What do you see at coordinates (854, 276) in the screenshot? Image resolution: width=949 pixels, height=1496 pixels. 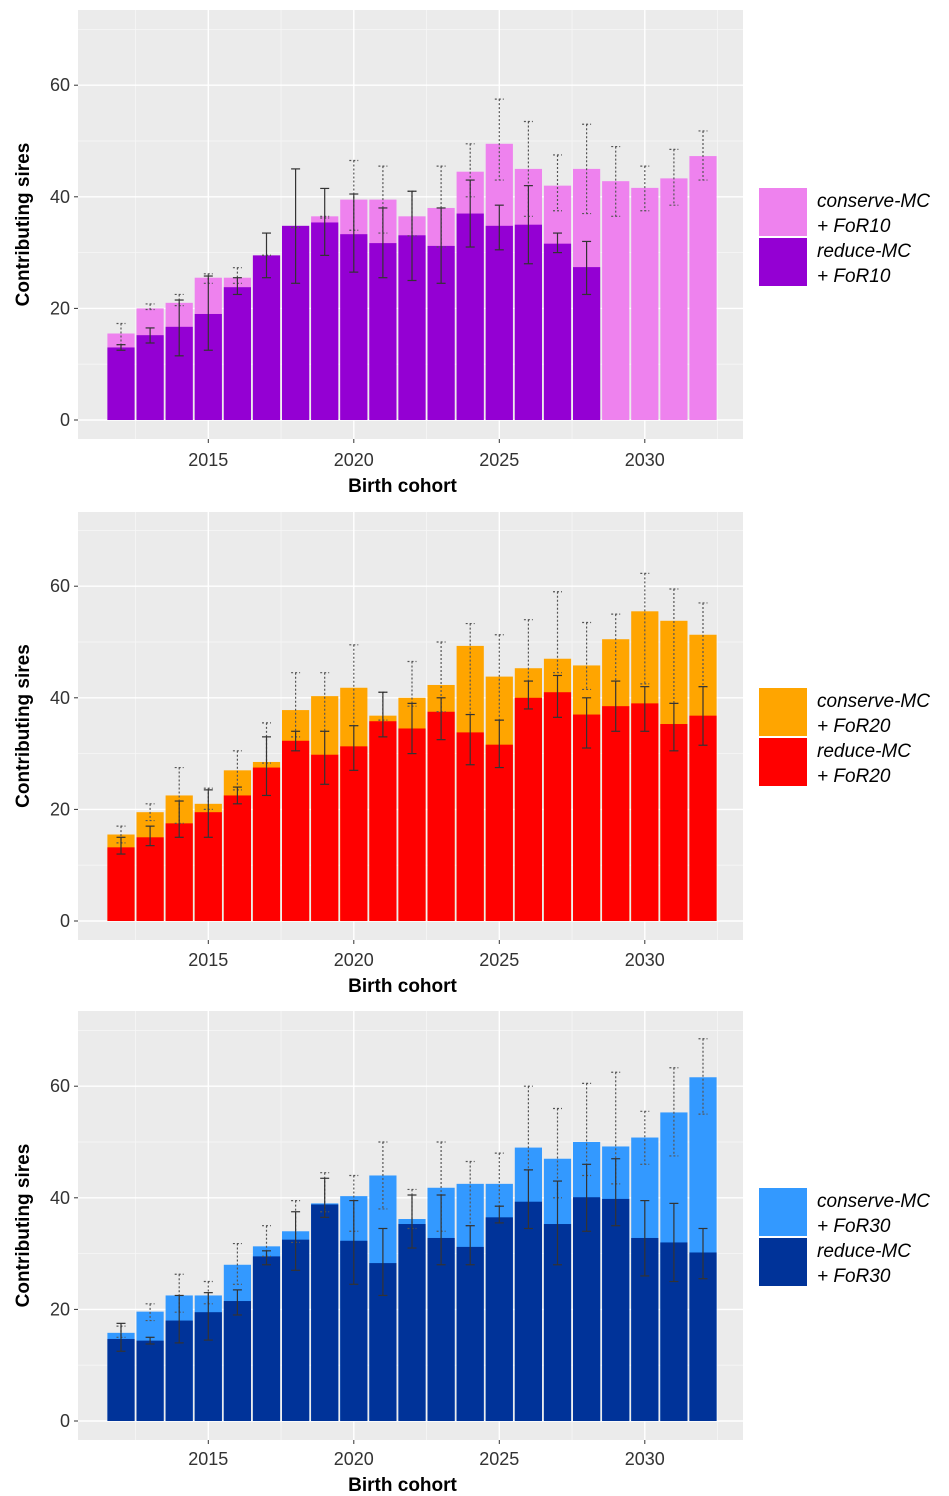 I see `legend-label-series2: + FoR10` at bounding box center [854, 276].